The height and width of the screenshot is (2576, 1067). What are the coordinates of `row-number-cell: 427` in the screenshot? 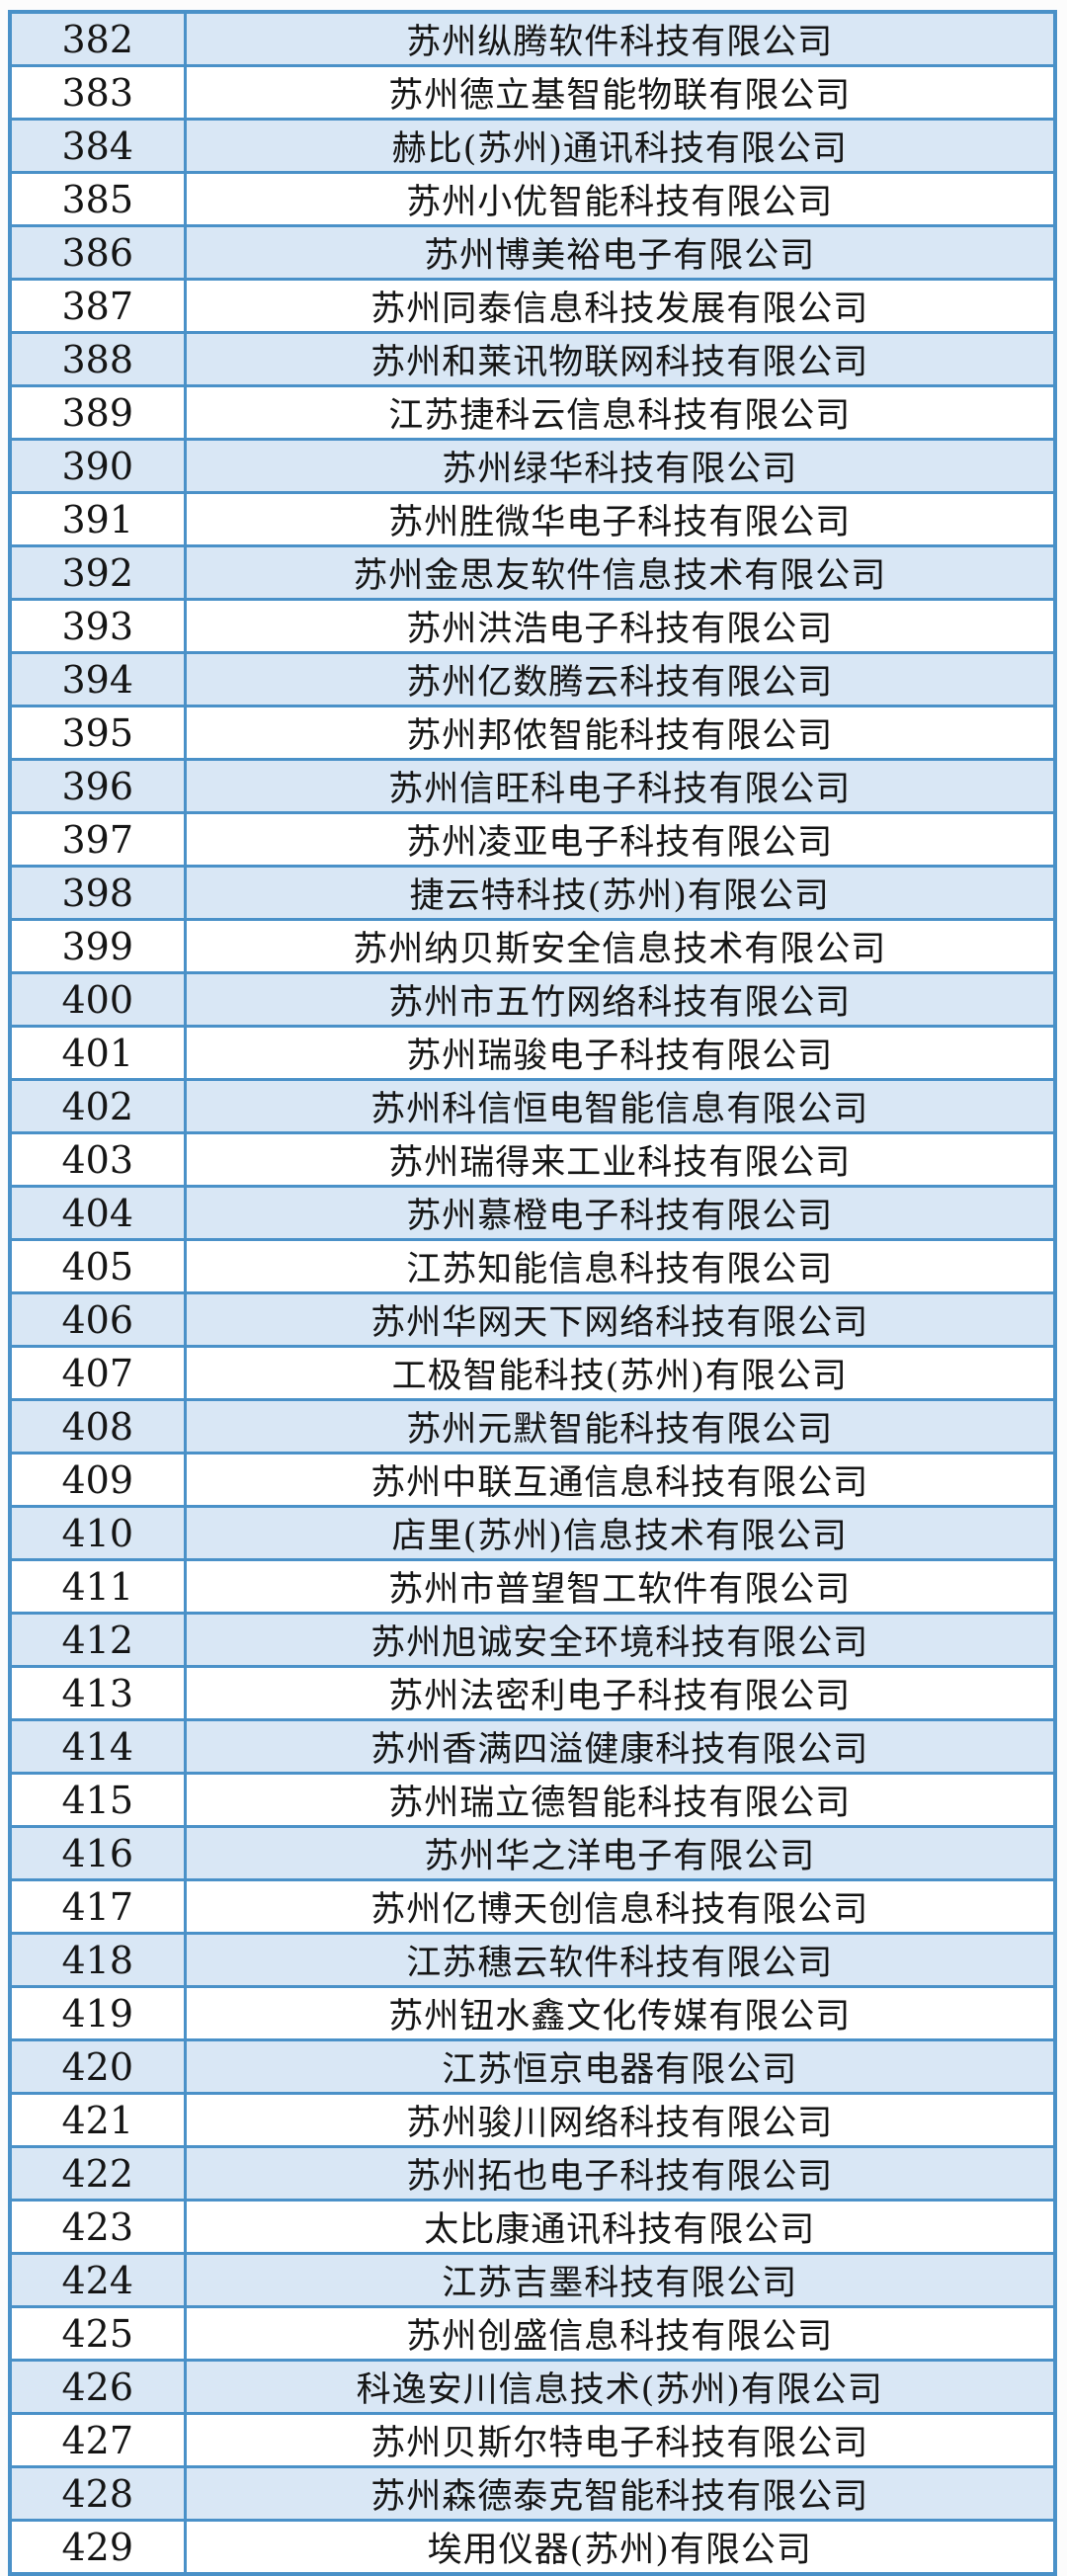 It's located at (97, 2440).